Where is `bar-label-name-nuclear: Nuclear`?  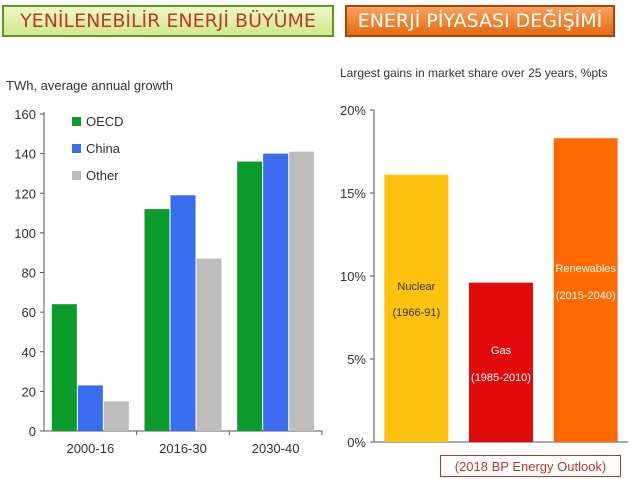 bar-label-name-nuclear: Nuclear is located at coordinates (416, 287).